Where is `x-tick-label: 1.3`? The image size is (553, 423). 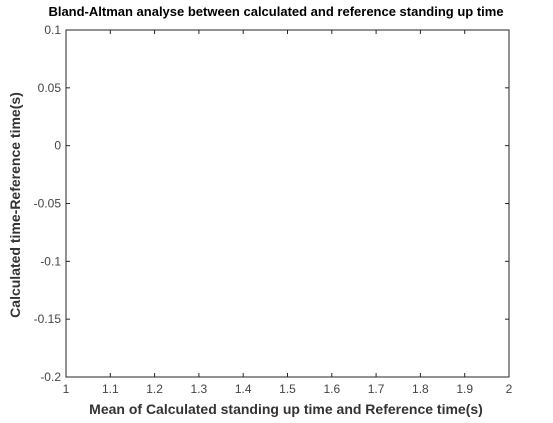 x-tick-label: 1.3 is located at coordinates (199, 389).